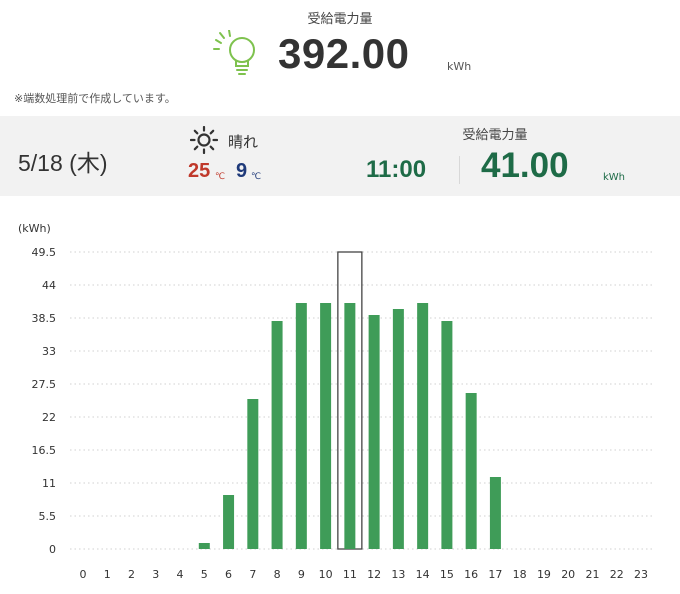  Describe the element at coordinates (459, 66) in the screenshot. I see `summary-unit: kWh` at that location.